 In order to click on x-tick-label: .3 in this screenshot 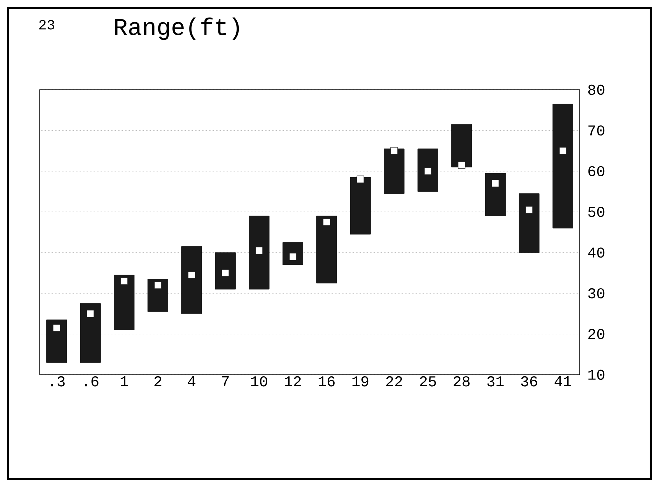, I will do `click(58, 381)`.